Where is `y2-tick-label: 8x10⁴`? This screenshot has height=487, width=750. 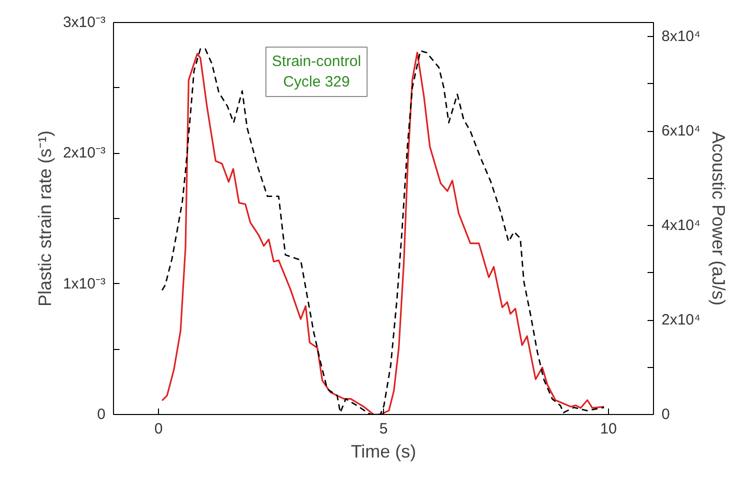
y2-tick-label: 8x10⁴ is located at coordinates (681, 37).